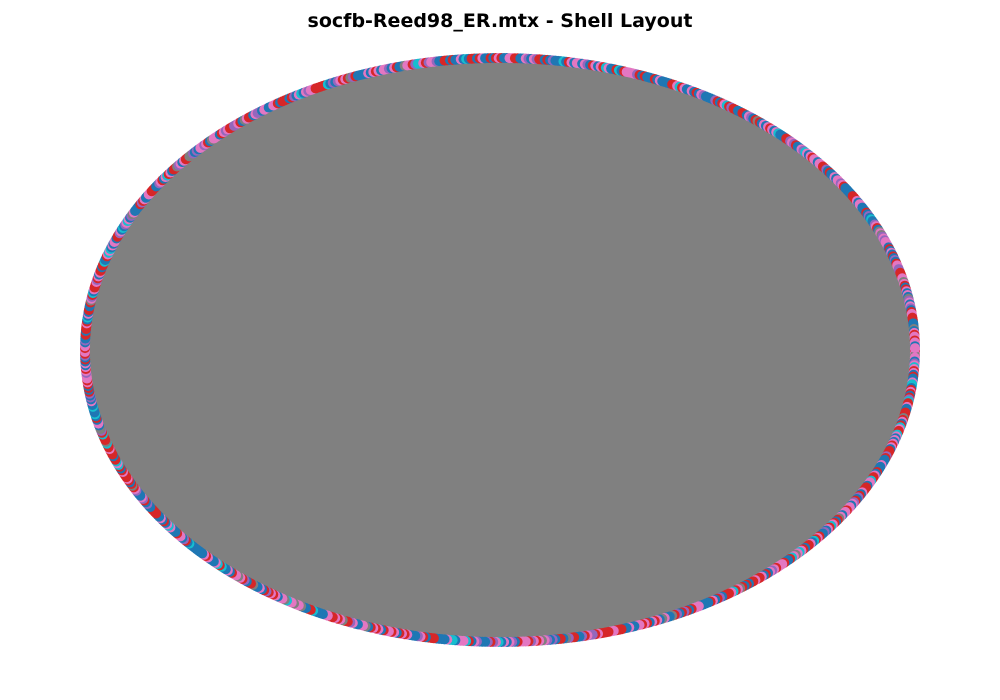 This screenshot has height=700, width=1000. What do you see at coordinates (500, 21) in the screenshot?
I see `figure-title: socfb-Reed98_ER.mtx - Shell Layout` at bounding box center [500, 21].